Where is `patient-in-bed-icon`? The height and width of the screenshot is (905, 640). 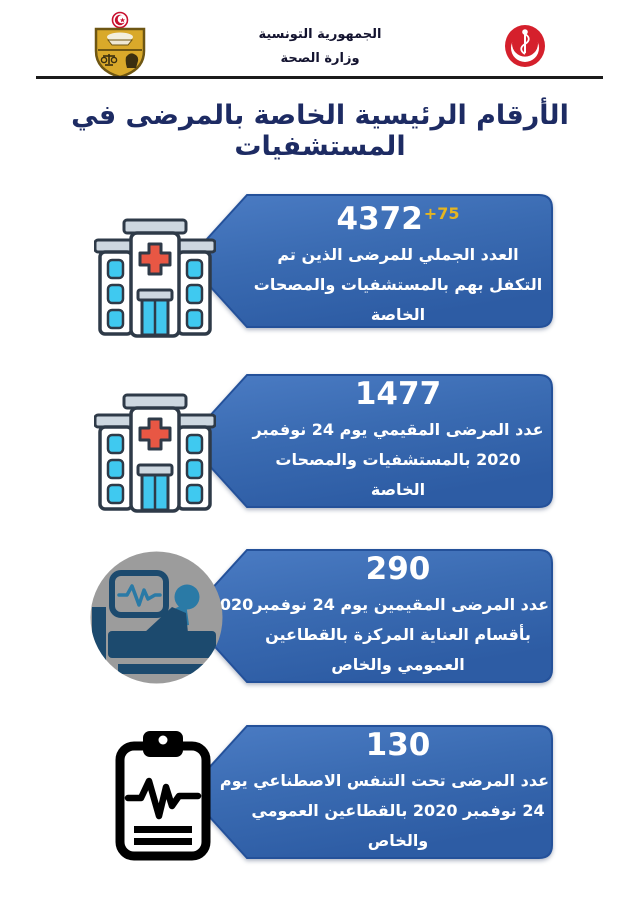
patient-in-bed-icon is located at coordinates (156, 619).